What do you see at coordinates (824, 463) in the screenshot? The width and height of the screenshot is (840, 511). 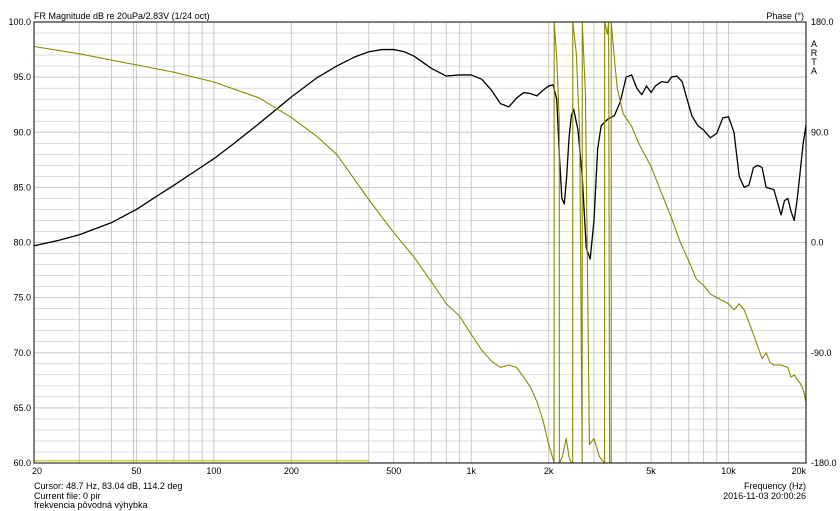 I see `phase-tick-label: -180.0` at bounding box center [824, 463].